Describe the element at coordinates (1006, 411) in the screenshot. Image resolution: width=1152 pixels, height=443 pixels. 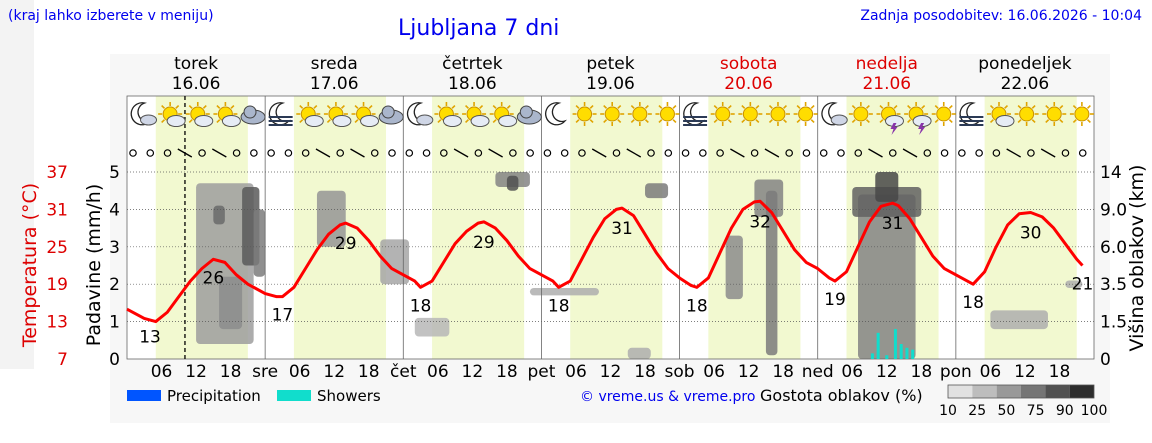
I see `cloud-density-tick: 50` at that location.